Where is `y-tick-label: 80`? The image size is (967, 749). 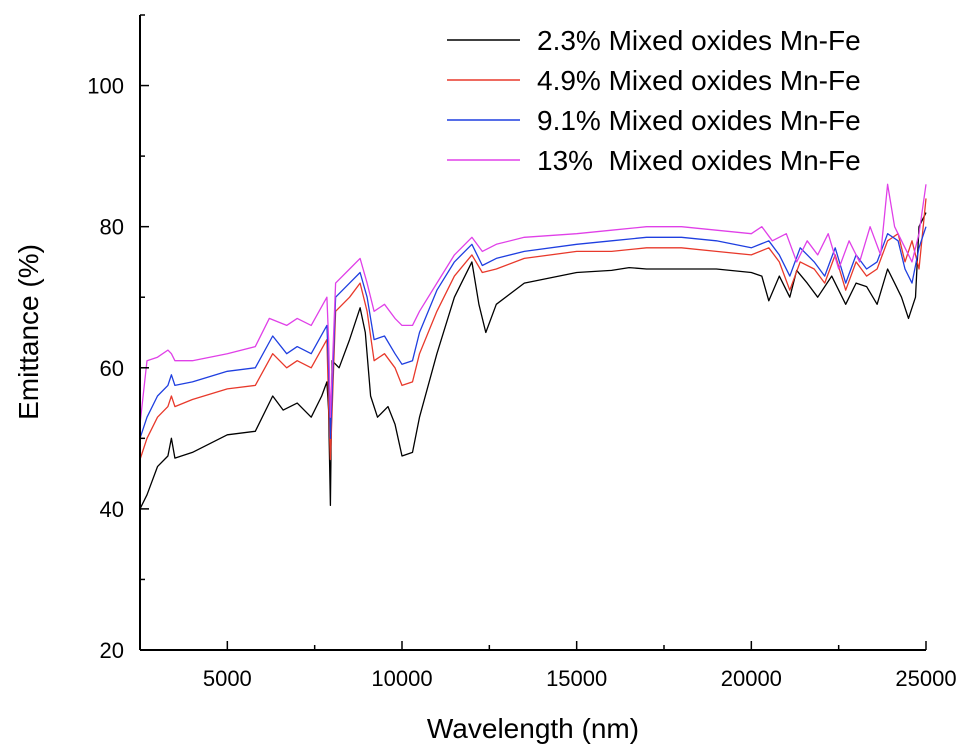 y-tick-label: 80 is located at coordinates (112, 227).